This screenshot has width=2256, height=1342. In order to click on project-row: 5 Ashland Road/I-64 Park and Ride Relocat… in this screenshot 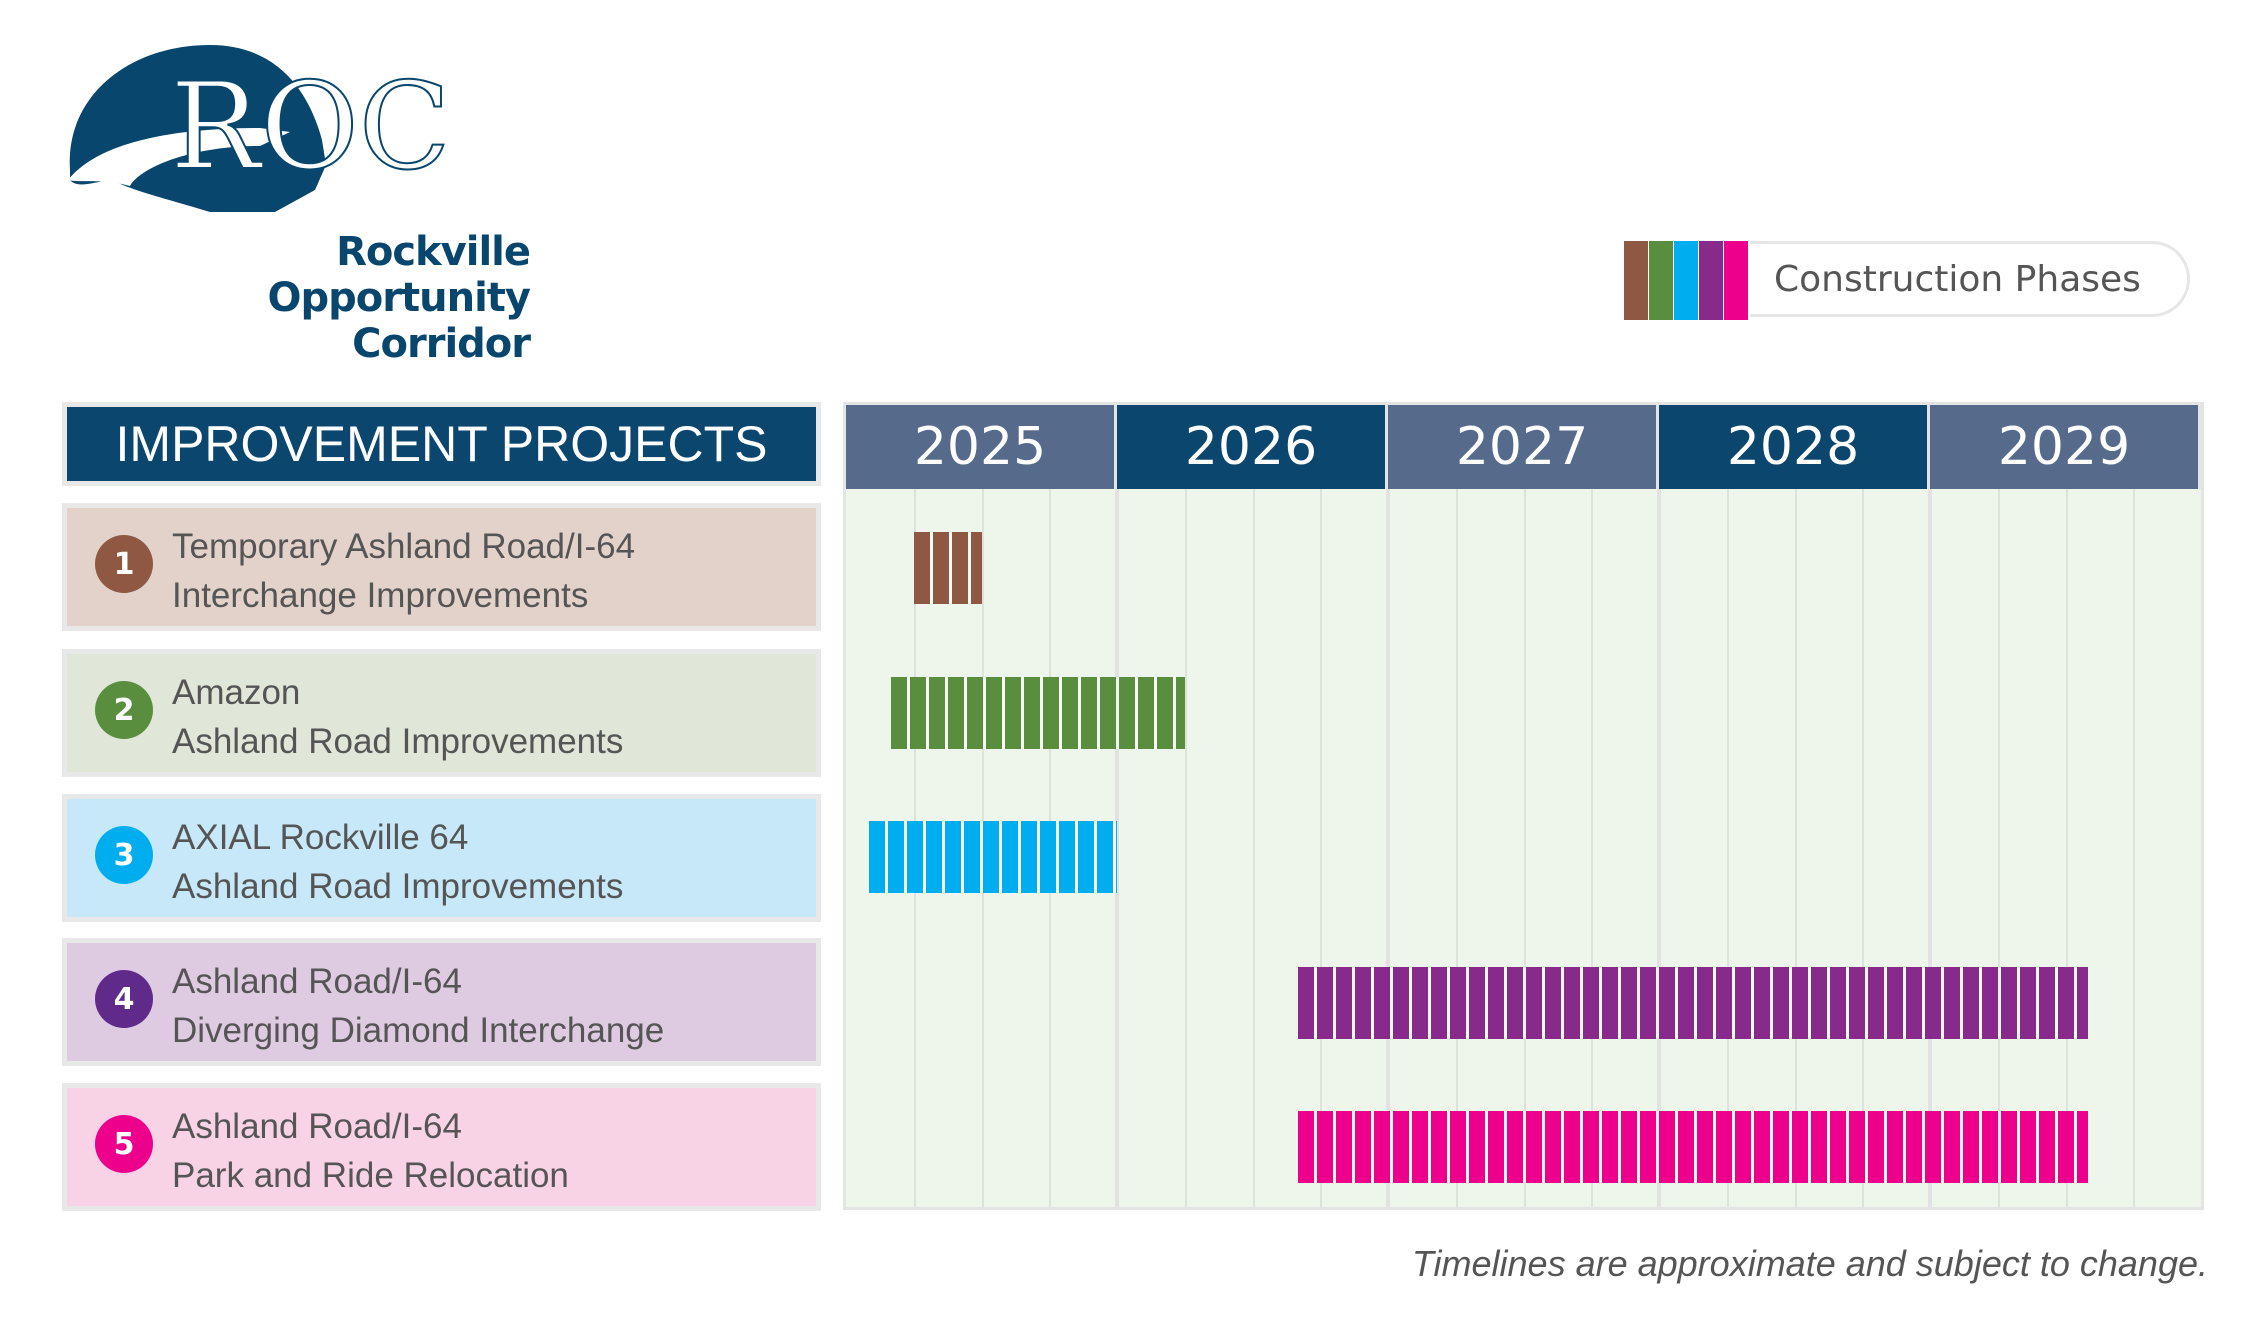, I will do `click(441, 1147)`.